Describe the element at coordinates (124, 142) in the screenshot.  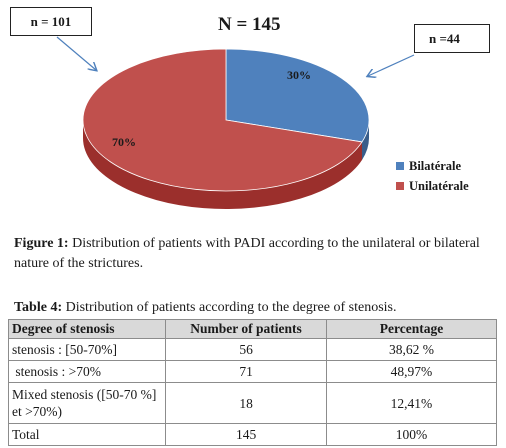
I see `data-label-unilateral: 70%` at that location.